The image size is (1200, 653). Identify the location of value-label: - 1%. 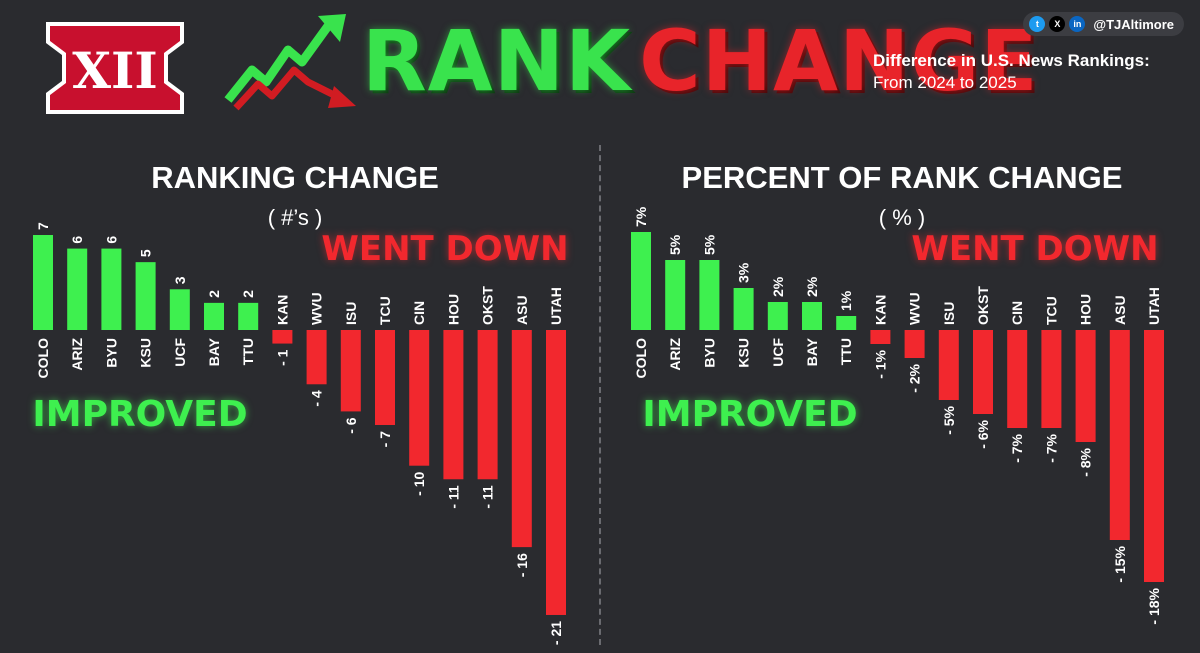
(880, 363).